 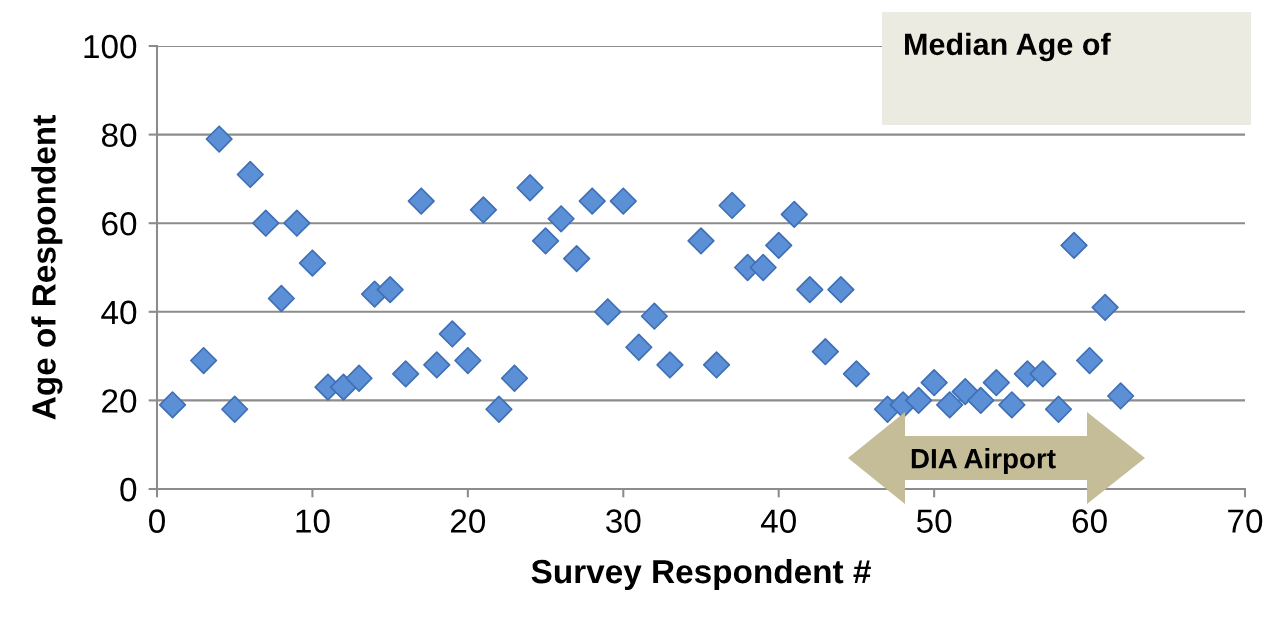 I want to click on y-tick-label: 100, so click(x=110, y=46).